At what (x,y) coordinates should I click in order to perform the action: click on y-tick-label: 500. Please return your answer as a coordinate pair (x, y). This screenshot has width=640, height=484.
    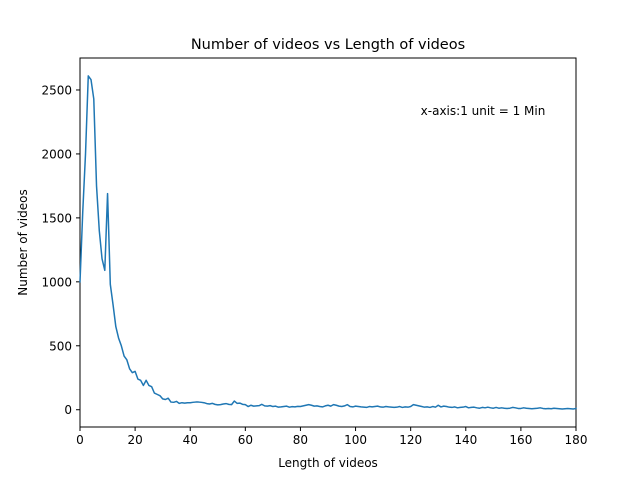
    Looking at the image, I should click on (60, 346).